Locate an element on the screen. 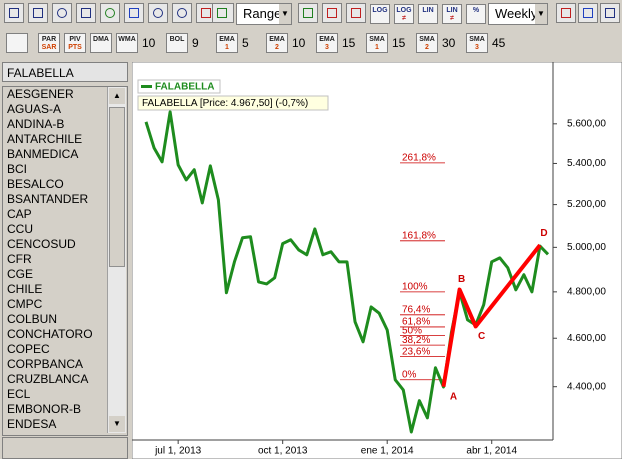 Image resolution: width=622 pixels, height=459 pixels. button-text: PTS is located at coordinates (75, 47).